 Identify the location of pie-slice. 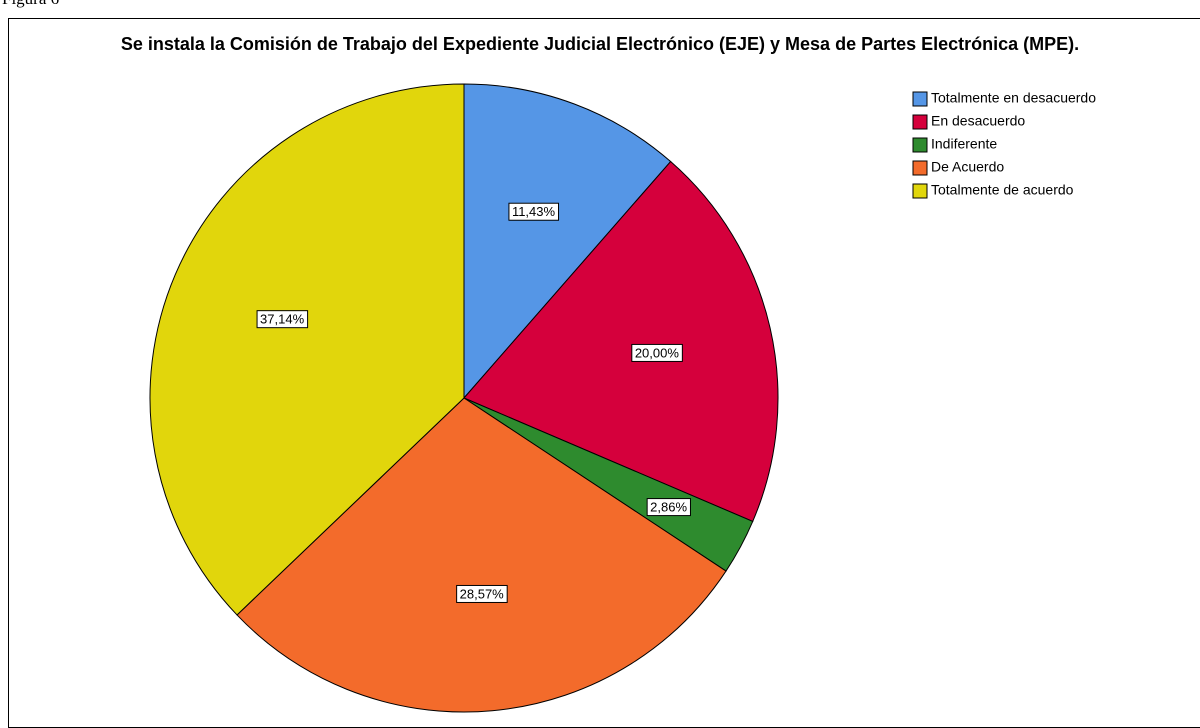
(567, 241).